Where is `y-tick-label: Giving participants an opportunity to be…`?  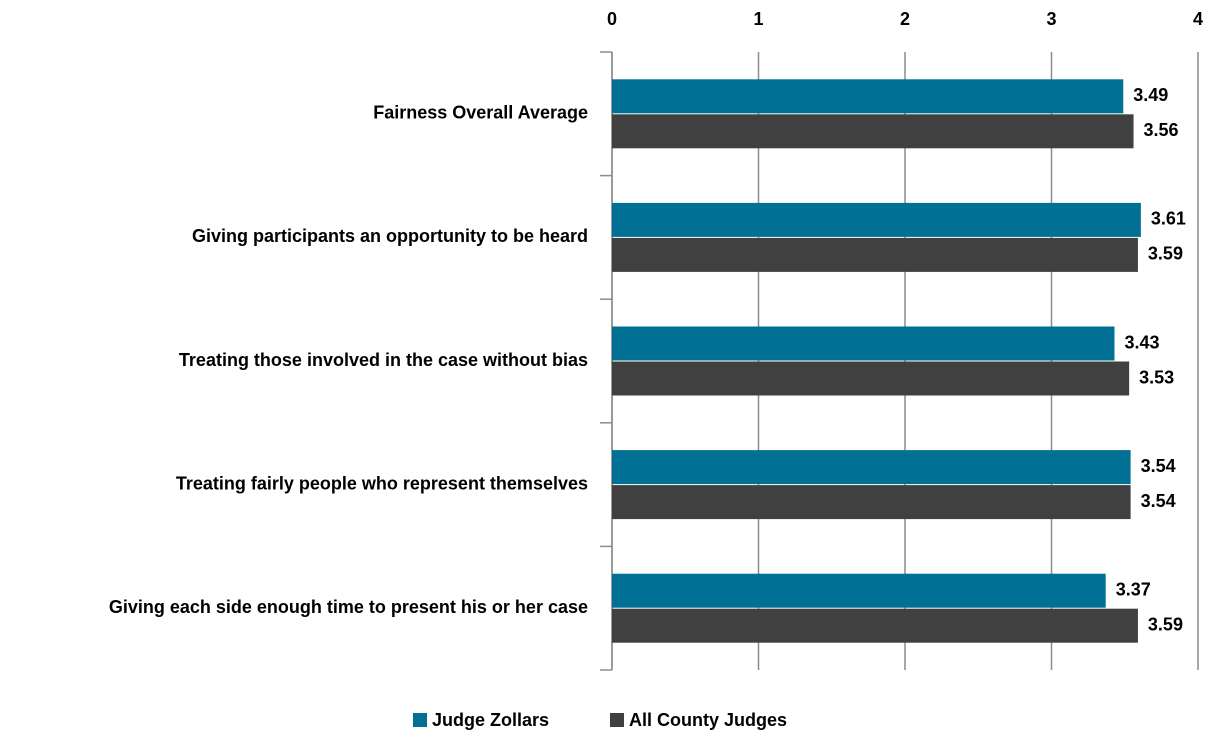 y-tick-label: Giving participants an opportunity to be… is located at coordinates (390, 236).